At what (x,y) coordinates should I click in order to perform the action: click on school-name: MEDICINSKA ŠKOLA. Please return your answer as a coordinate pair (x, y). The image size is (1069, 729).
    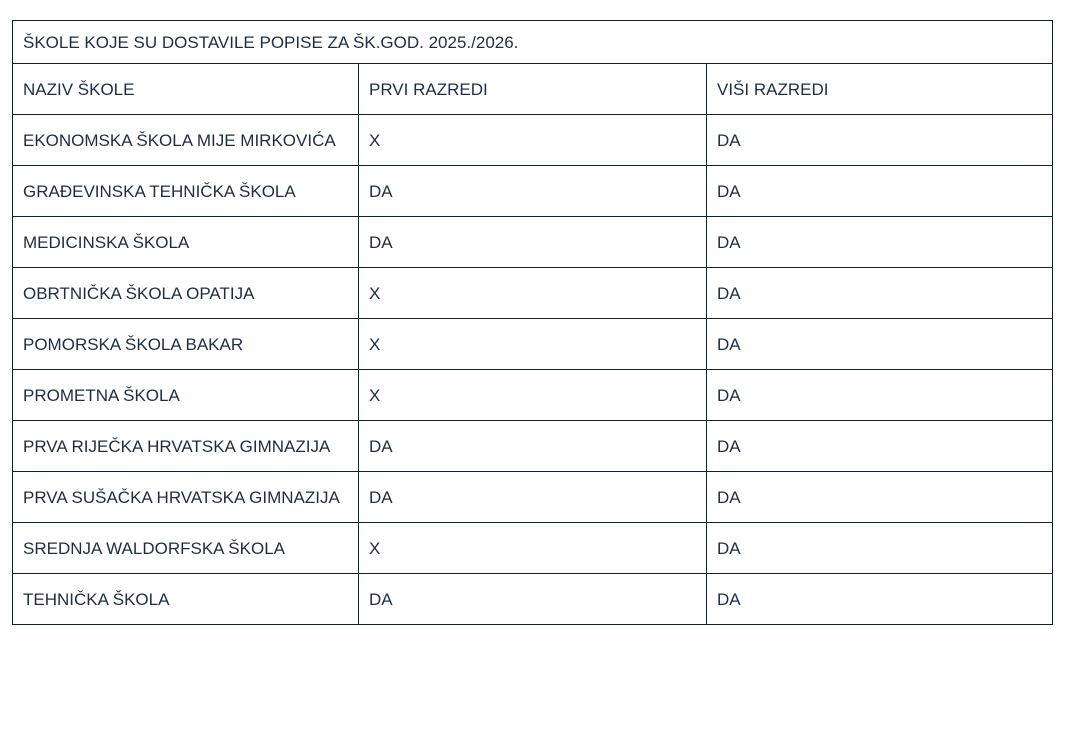
    Looking at the image, I should click on (185, 242).